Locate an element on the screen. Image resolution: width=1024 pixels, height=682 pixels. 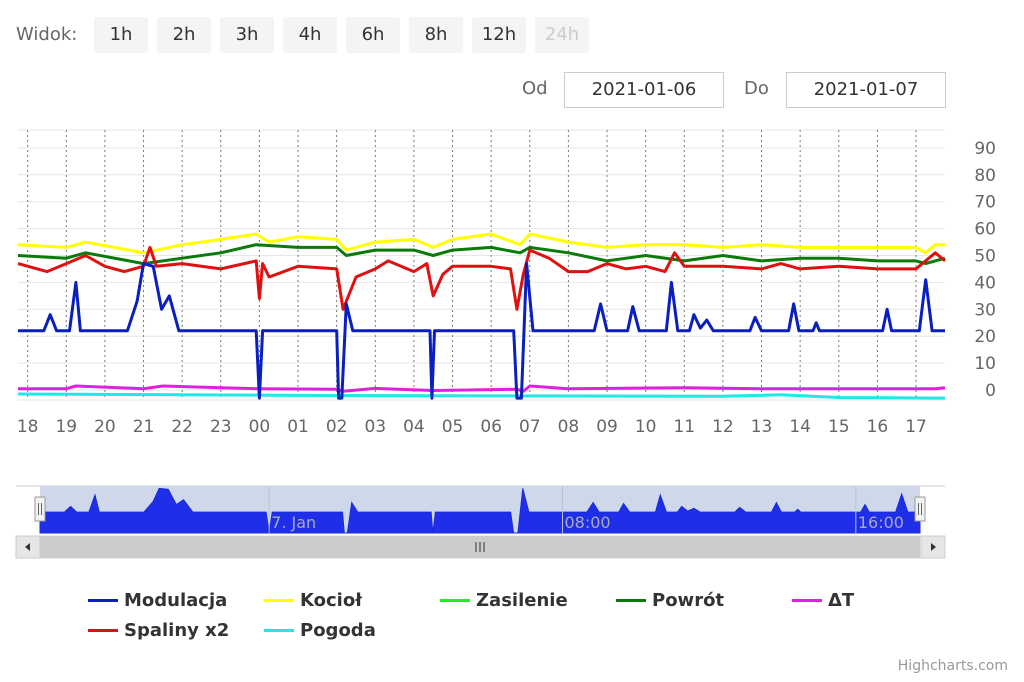
range-button-8h: 8h is located at coordinates (436, 35).